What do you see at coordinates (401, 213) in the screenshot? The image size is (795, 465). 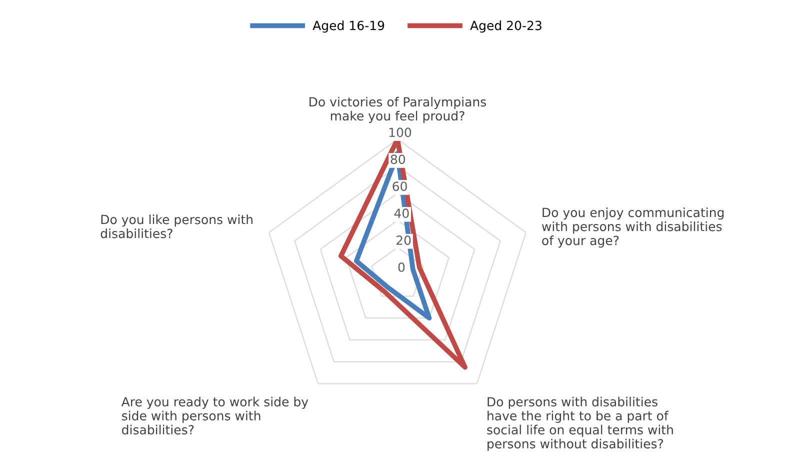 I see `y-tick-label: 40` at bounding box center [401, 213].